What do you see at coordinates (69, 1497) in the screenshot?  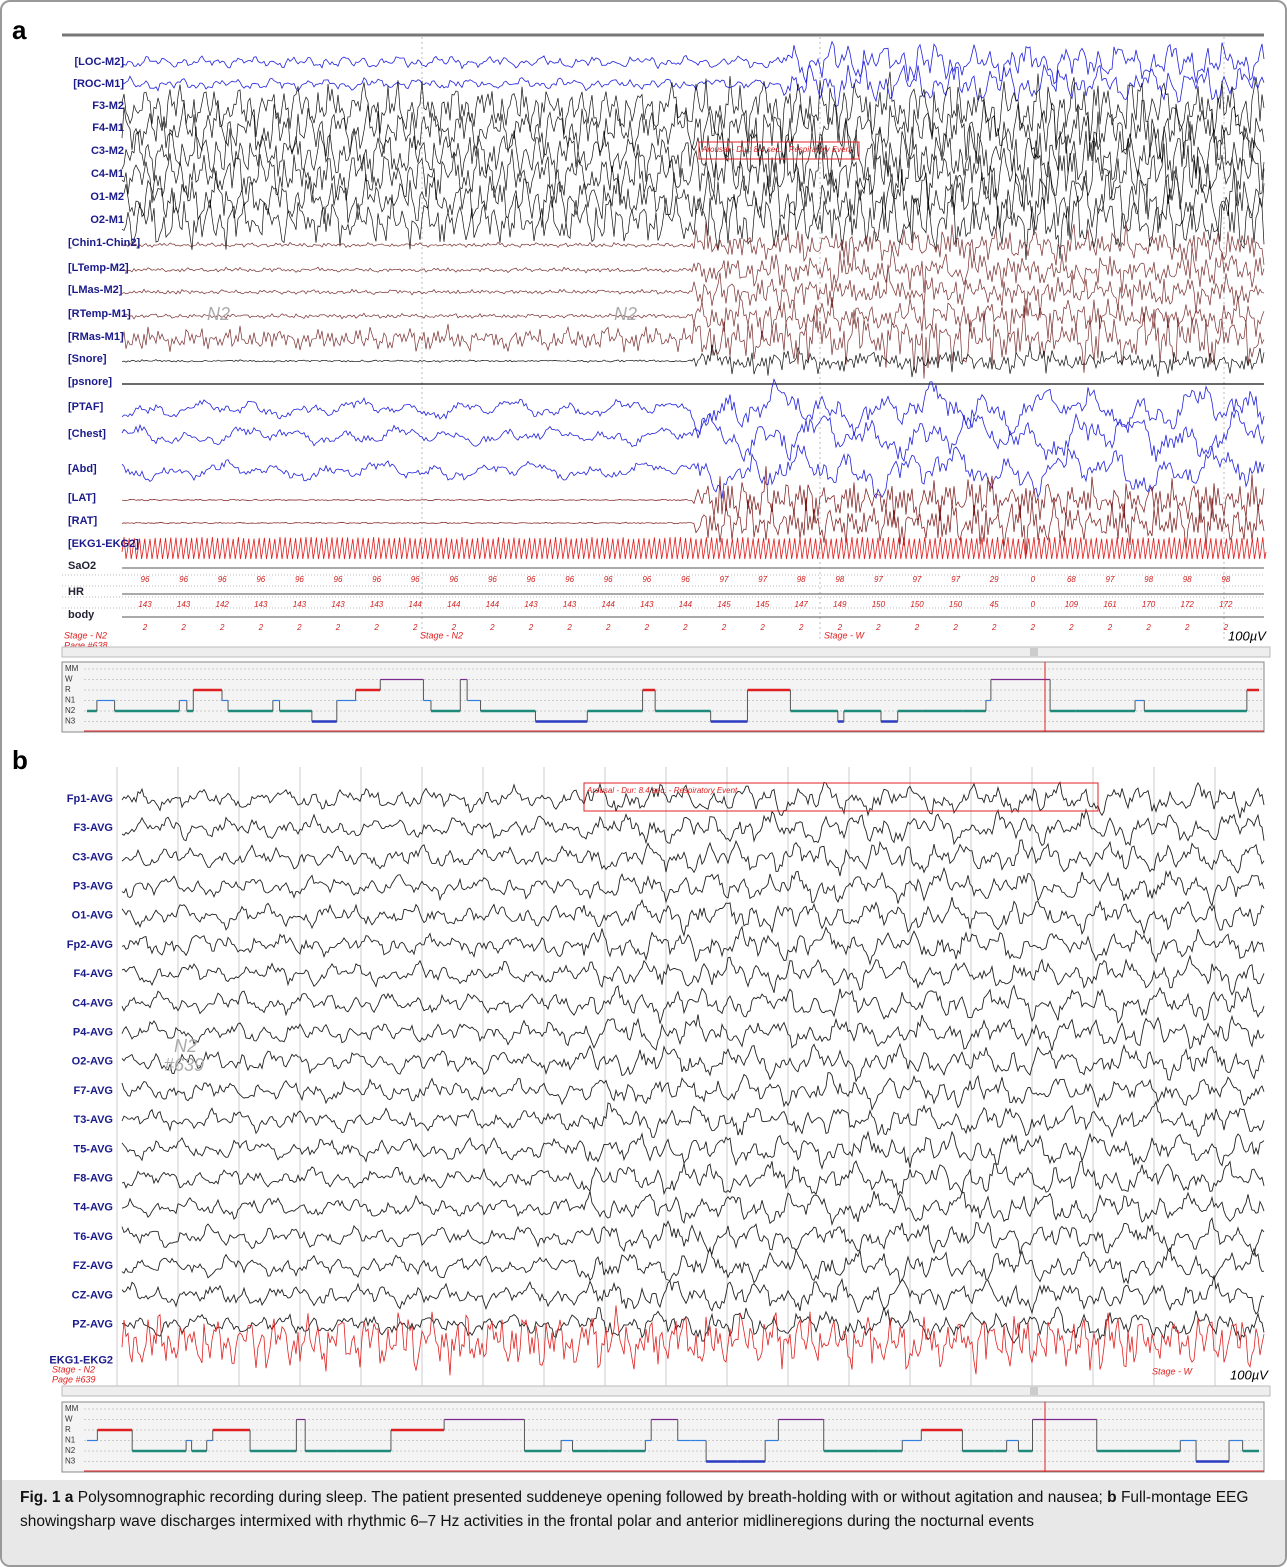 I see `caption-panel-a: a` at bounding box center [69, 1497].